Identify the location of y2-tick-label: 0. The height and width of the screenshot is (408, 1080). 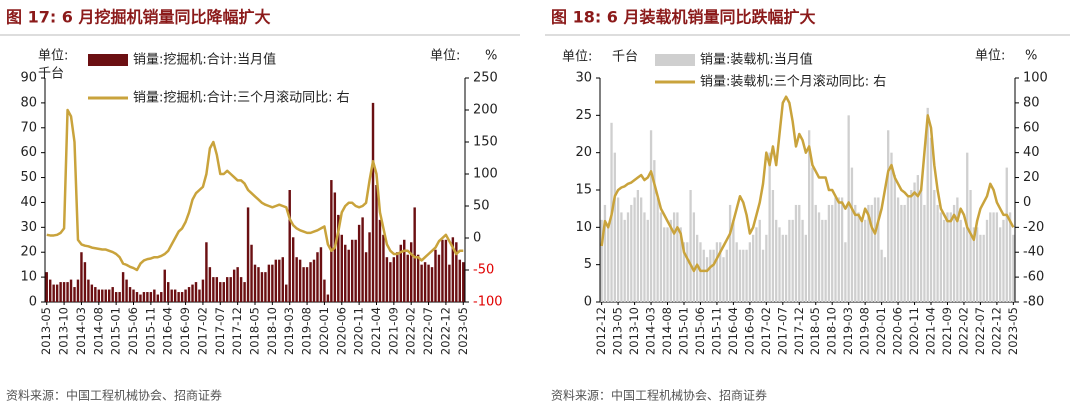
(1027, 202).